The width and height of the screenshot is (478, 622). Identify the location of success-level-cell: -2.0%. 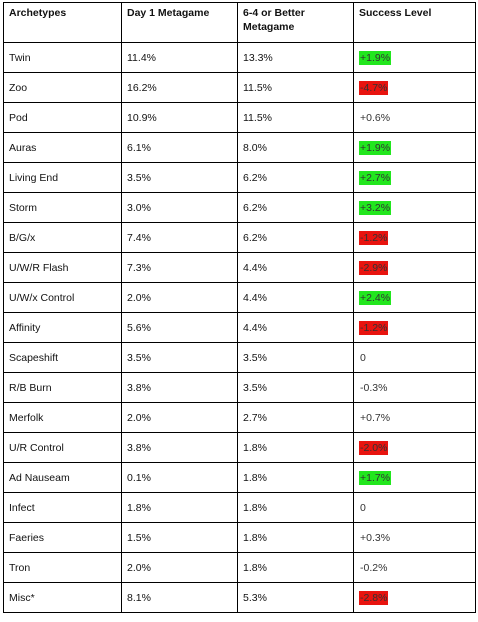
(414, 447).